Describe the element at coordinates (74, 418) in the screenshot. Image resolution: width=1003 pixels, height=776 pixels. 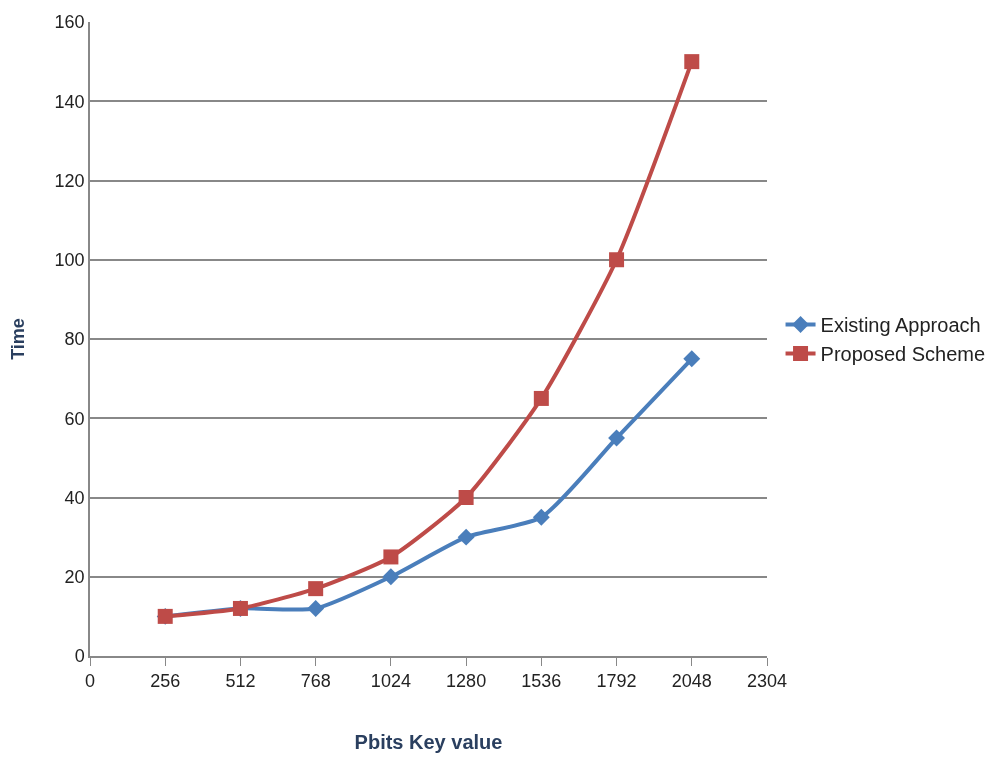
I see `y-tick-label: 60` at that location.